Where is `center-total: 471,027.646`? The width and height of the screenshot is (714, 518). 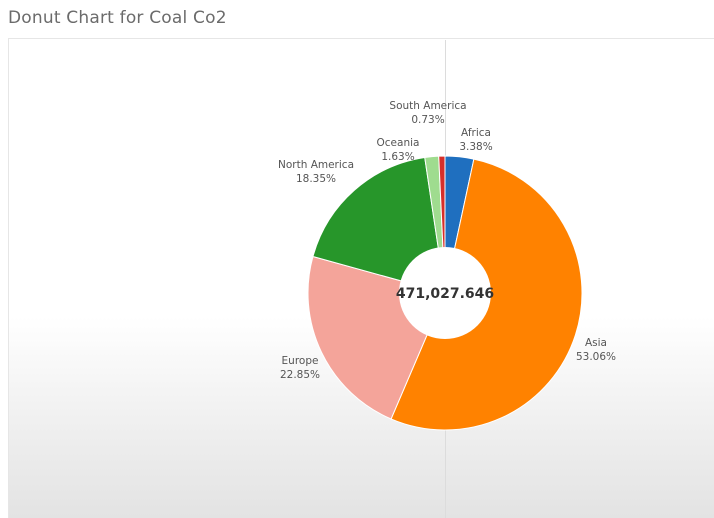 center-total: 471,027.646 is located at coordinates (445, 294).